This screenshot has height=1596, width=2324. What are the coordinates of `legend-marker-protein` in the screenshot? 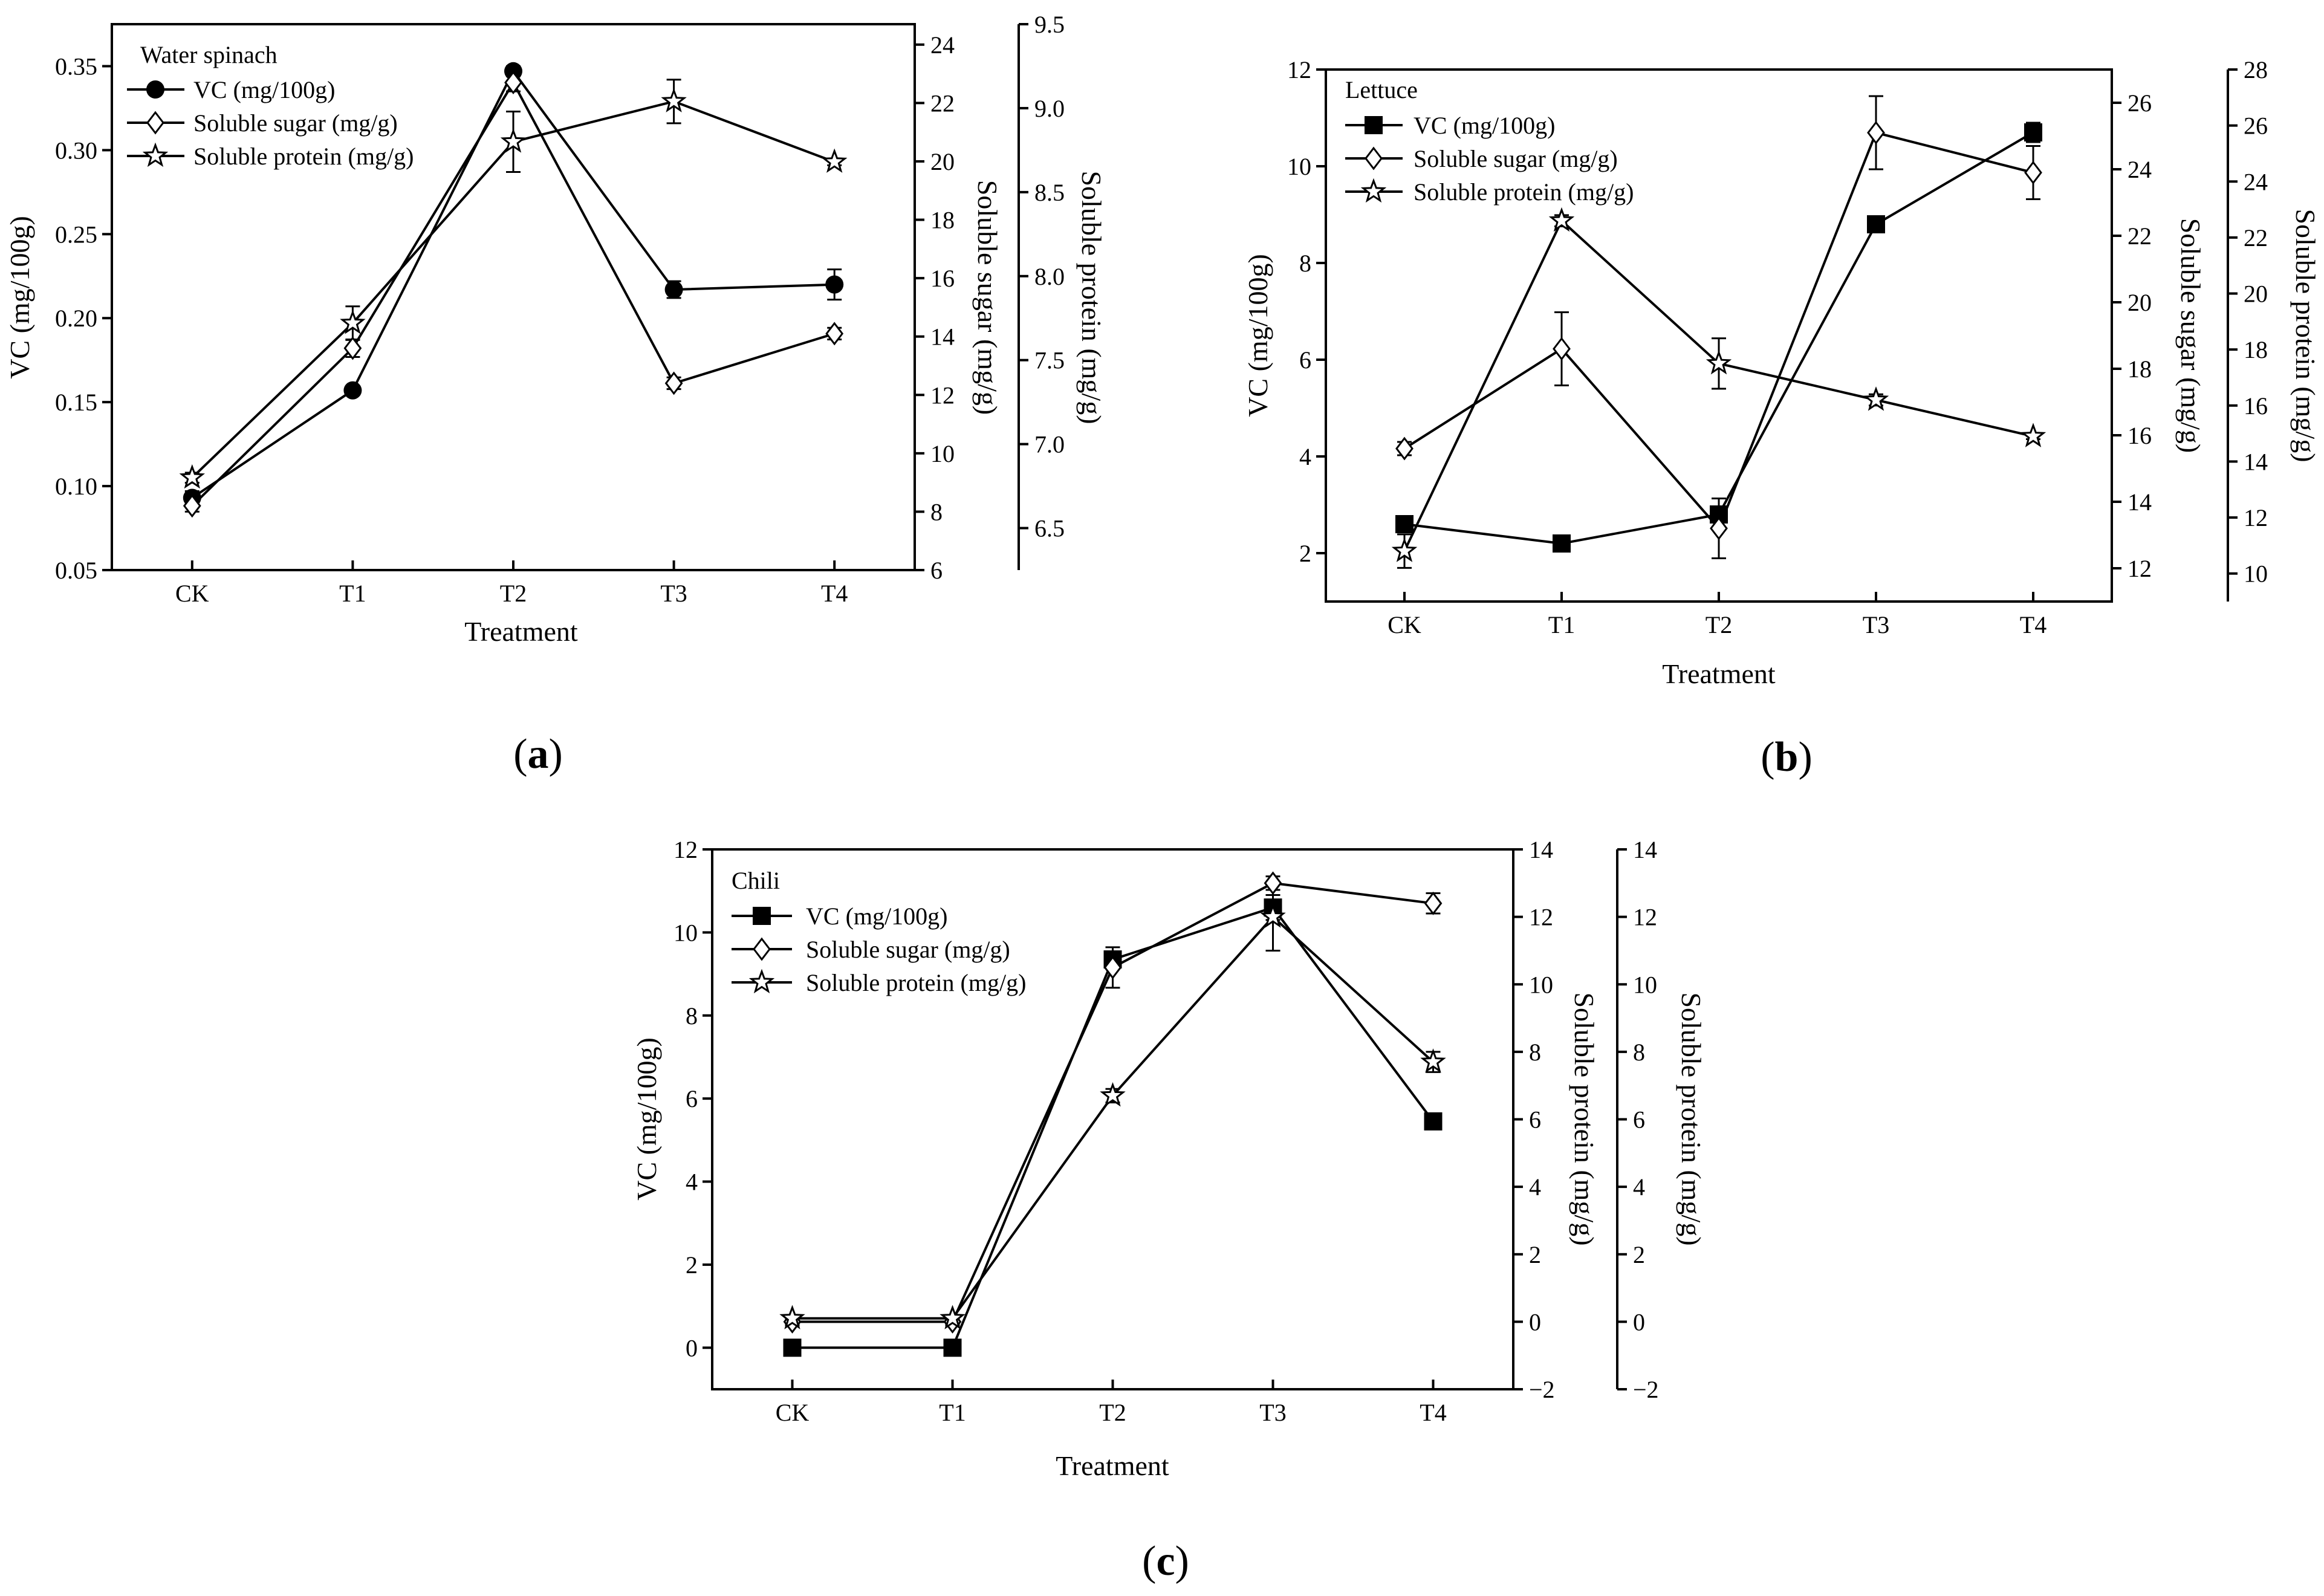 It's located at (761, 981).